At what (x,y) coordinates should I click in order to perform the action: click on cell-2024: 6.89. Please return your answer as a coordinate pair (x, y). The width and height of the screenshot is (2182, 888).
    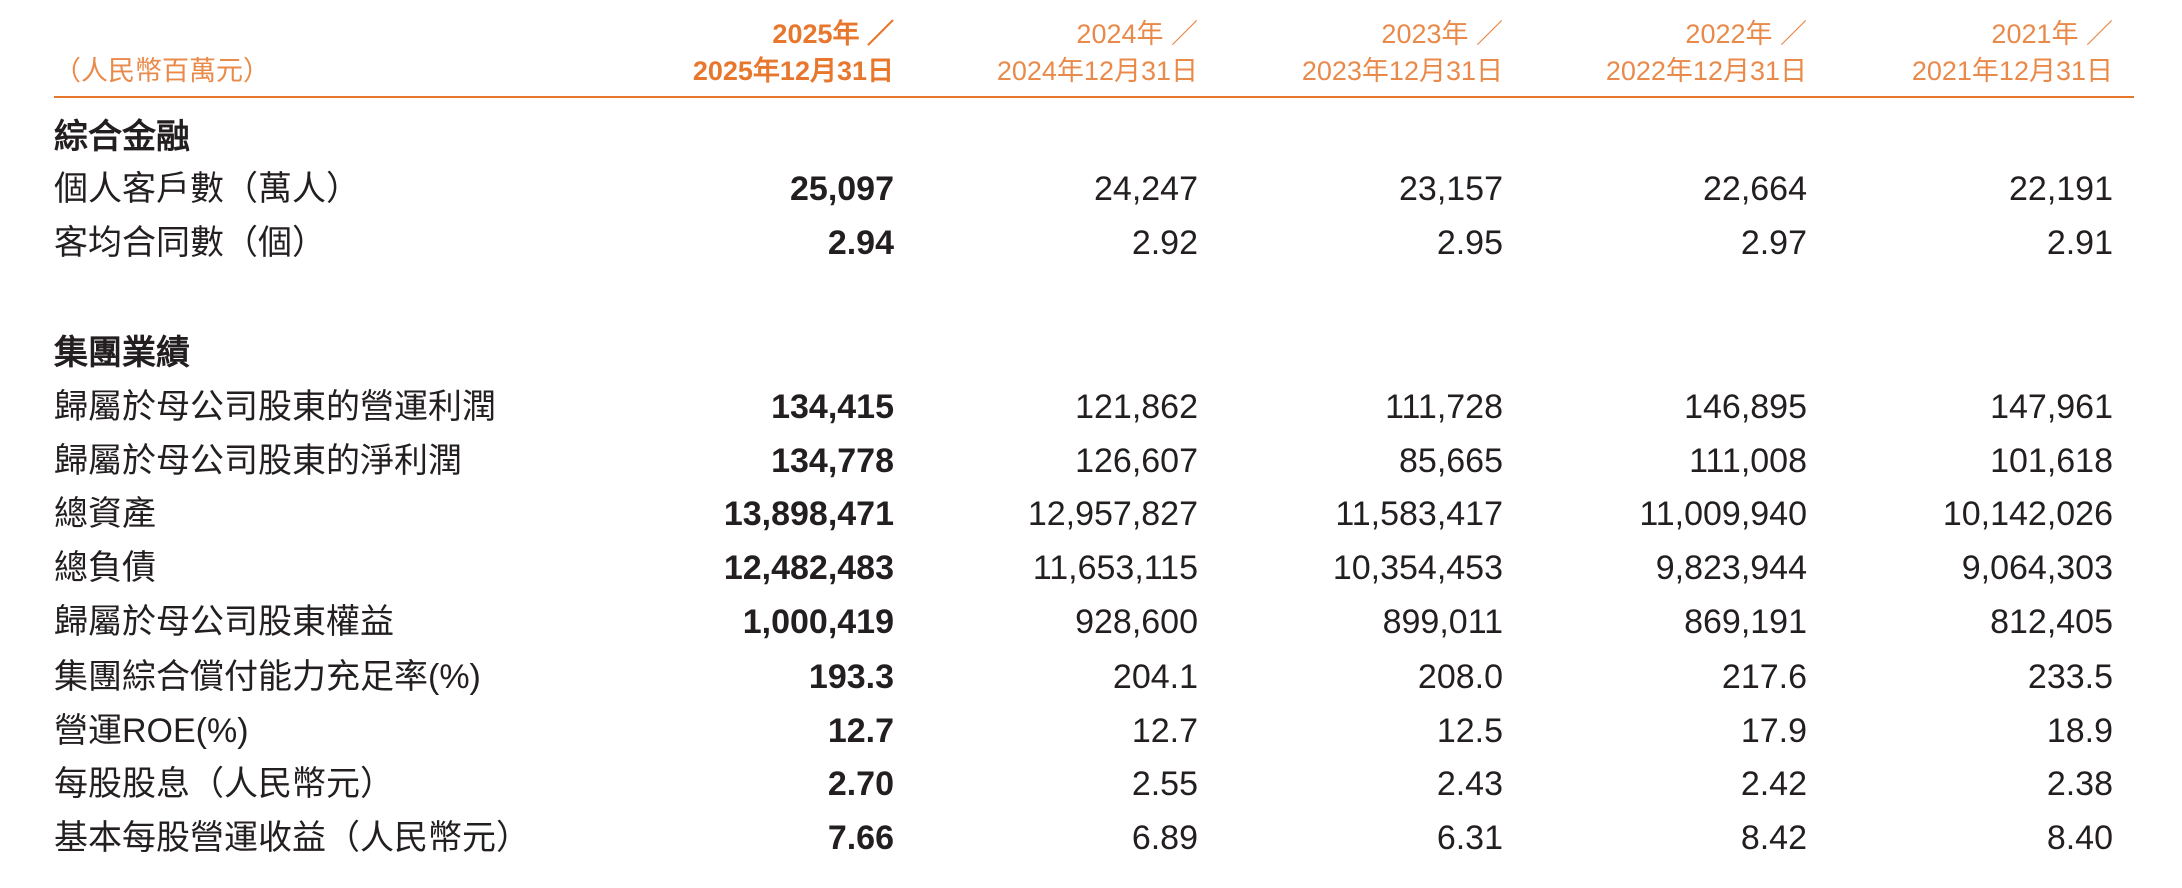
    Looking at the image, I should click on (1164, 838).